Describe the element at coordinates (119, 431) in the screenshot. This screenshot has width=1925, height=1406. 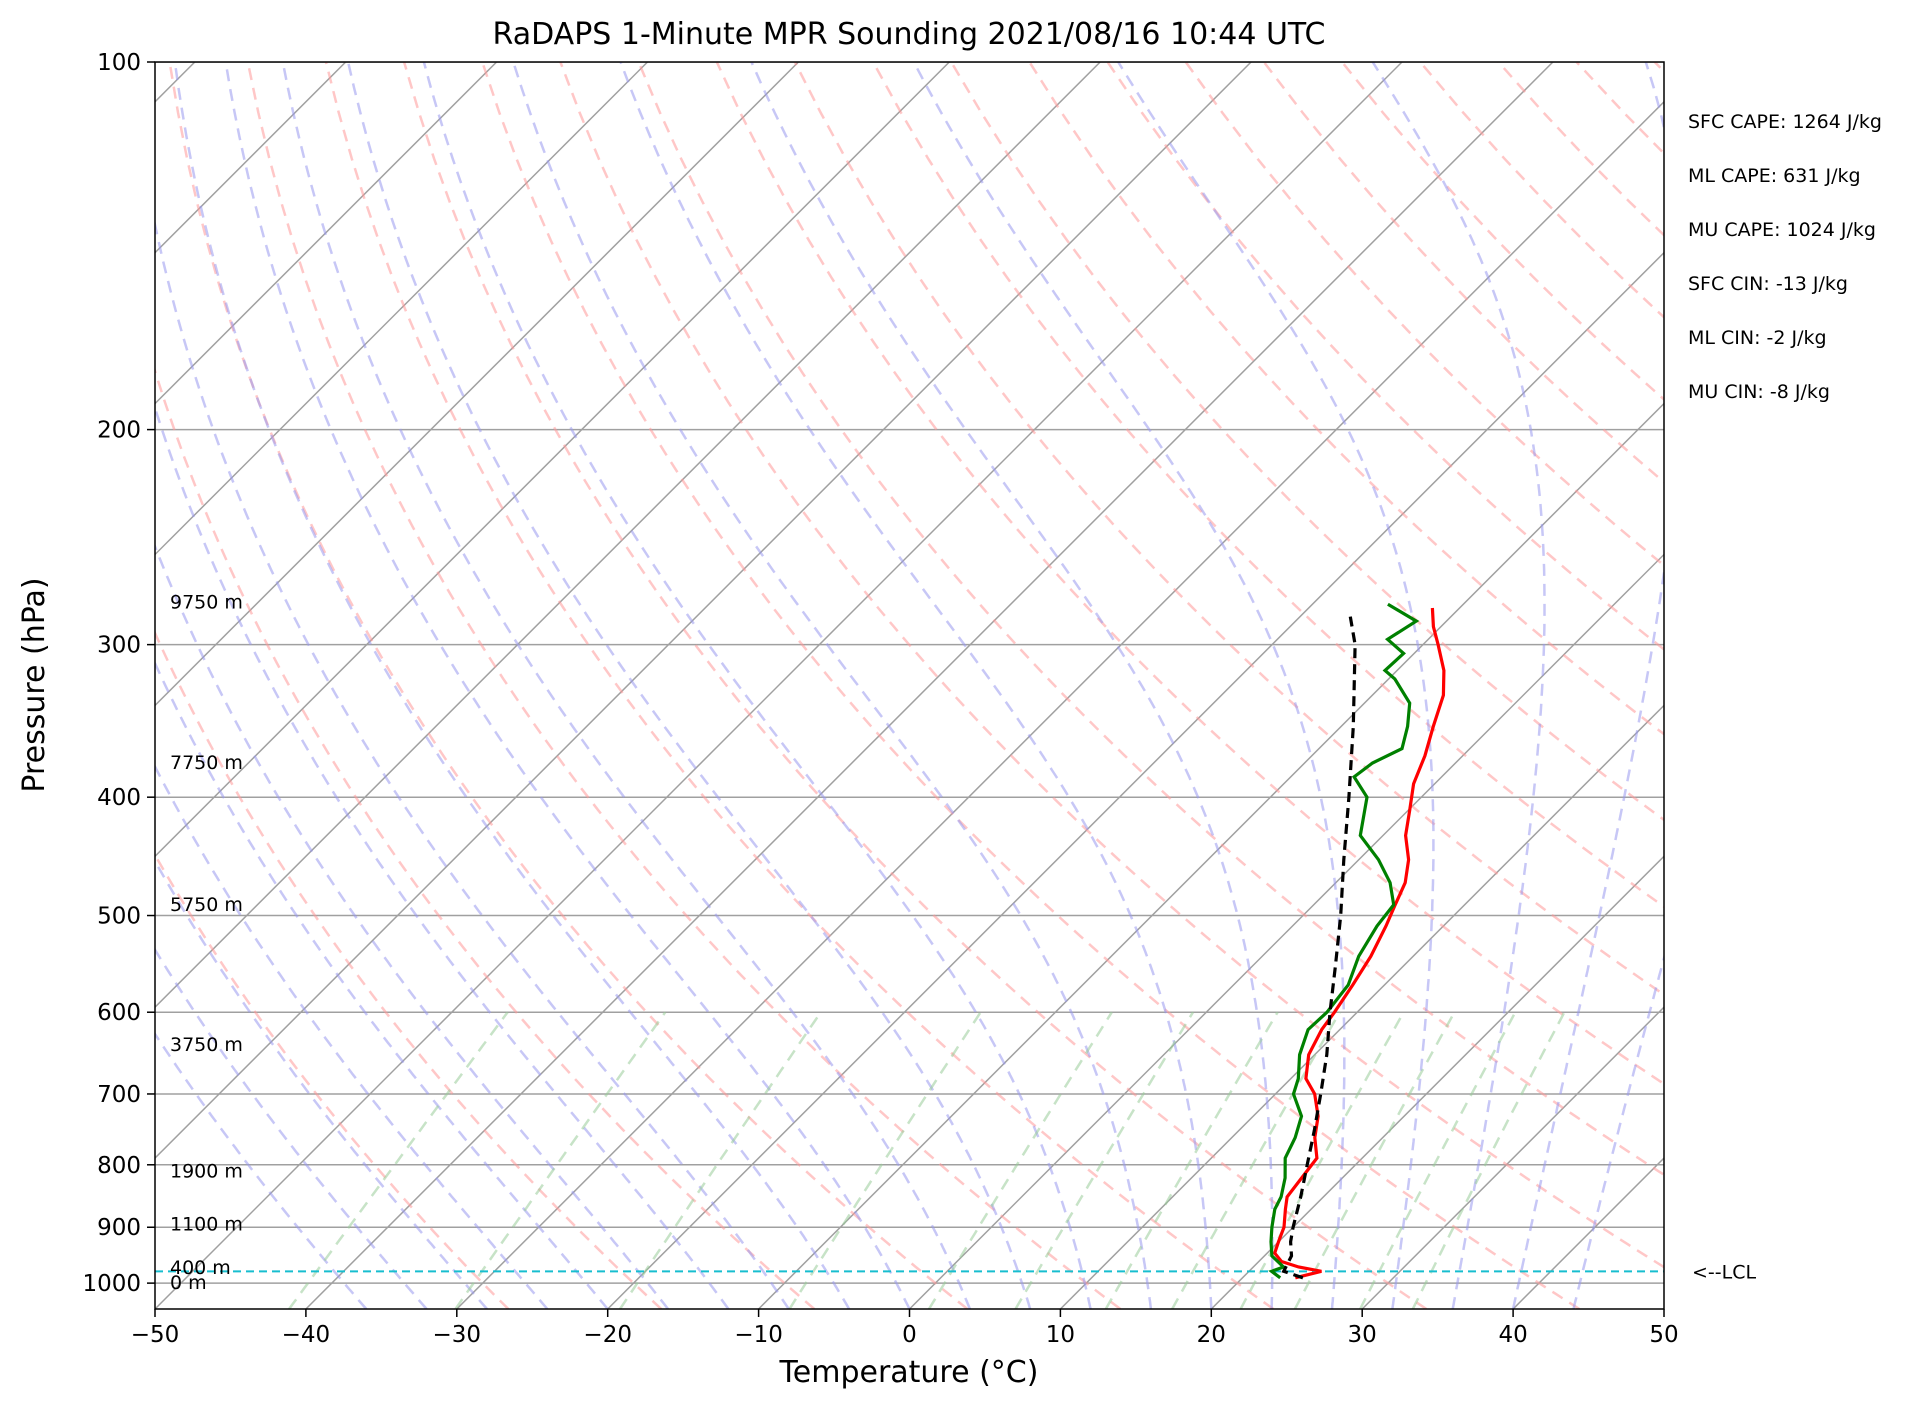
I see `y-tick-label: 200` at that location.